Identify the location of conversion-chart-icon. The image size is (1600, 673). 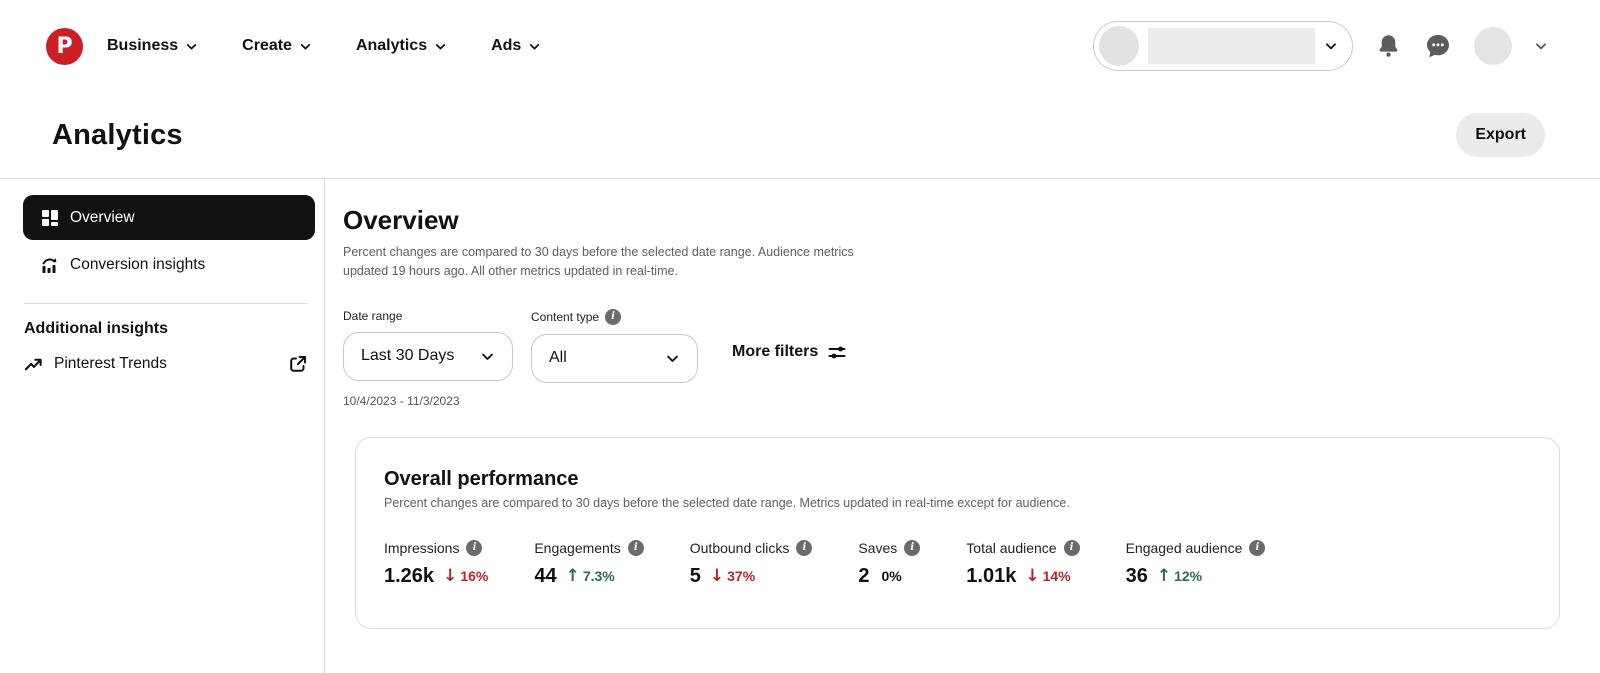
(49, 265).